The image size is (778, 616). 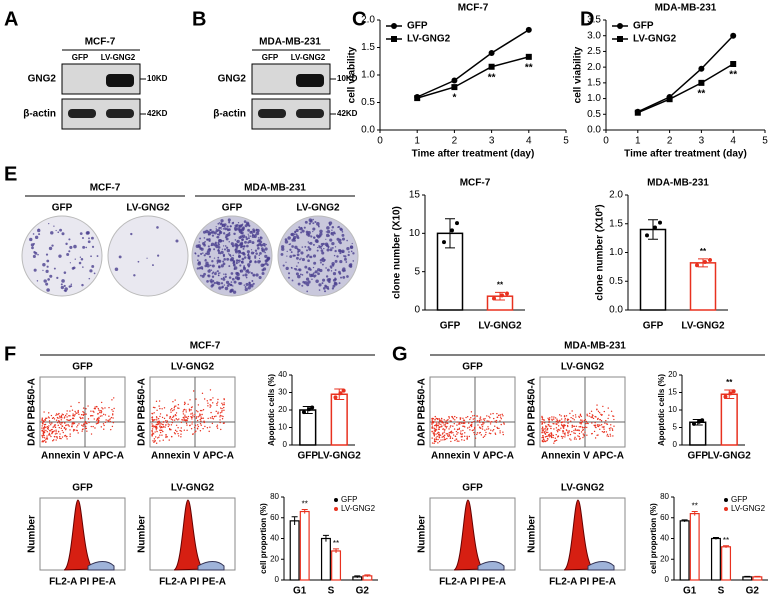 What do you see at coordinates (368, 20) in the screenshot?
I see `y-tick-label: 2.0` at bounding box center [368, 20].